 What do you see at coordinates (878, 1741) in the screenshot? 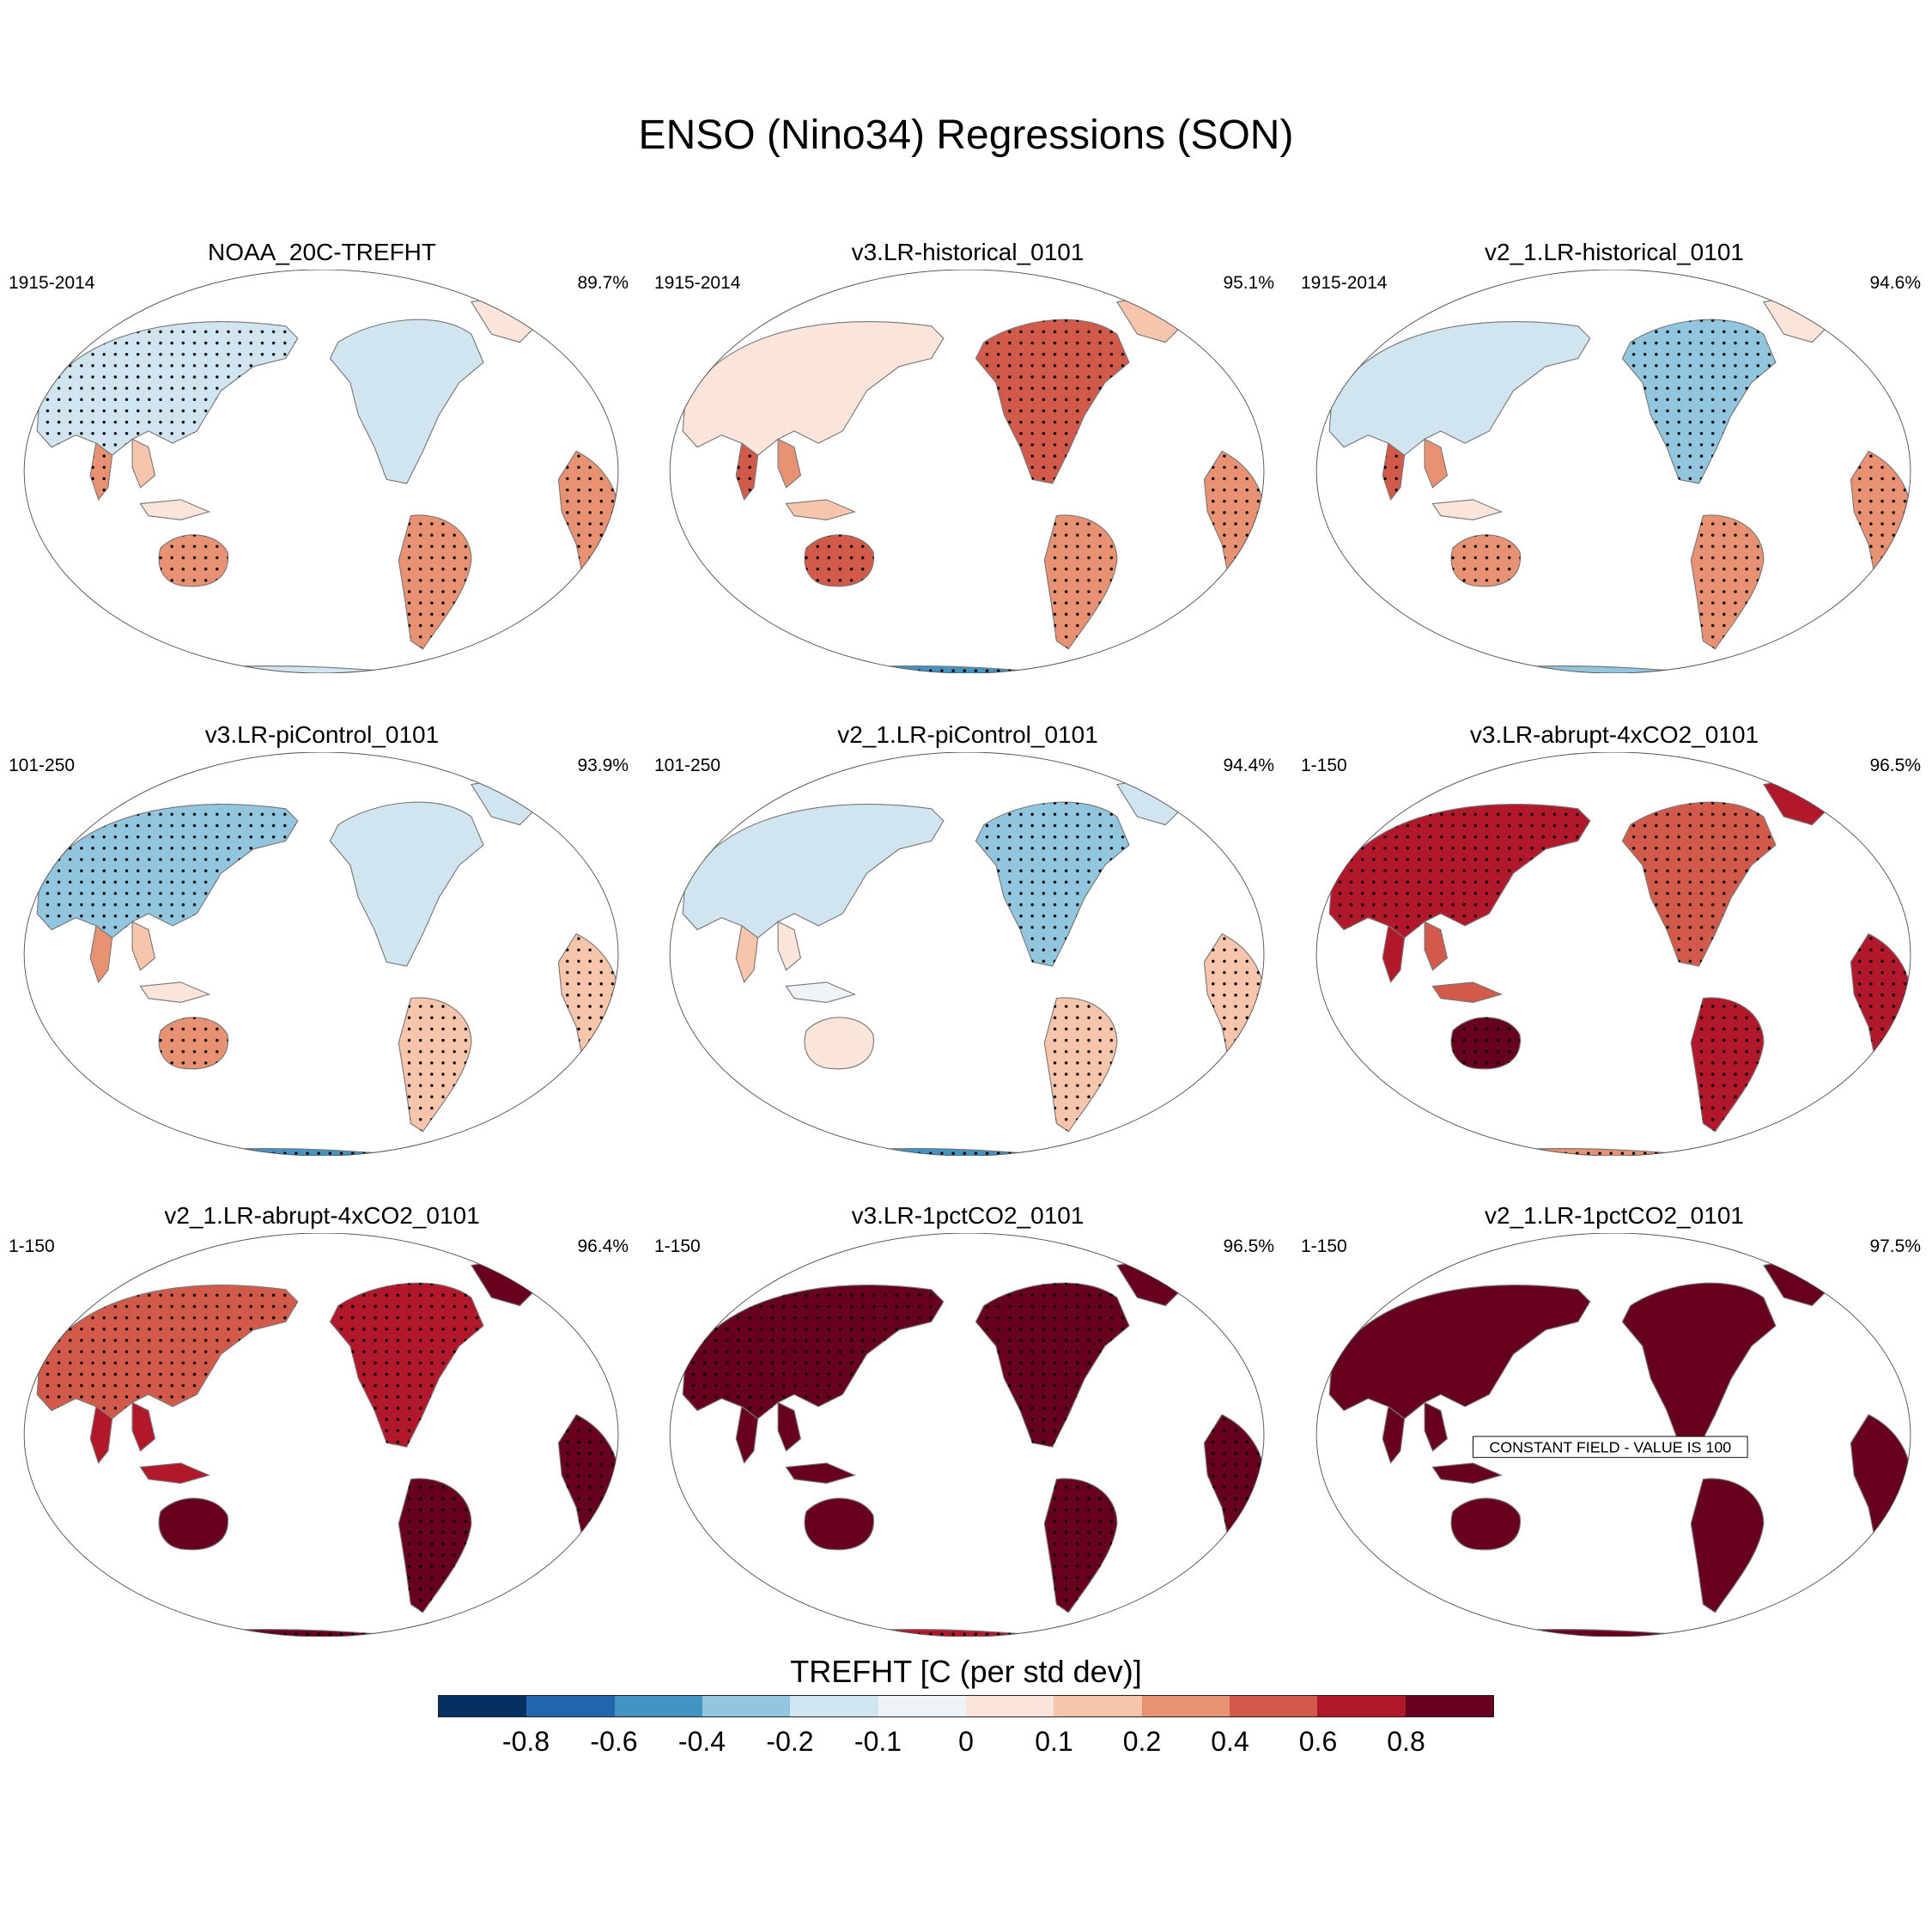
I see `colorbar-label: -0.1` at bounding box center [878, 1741].